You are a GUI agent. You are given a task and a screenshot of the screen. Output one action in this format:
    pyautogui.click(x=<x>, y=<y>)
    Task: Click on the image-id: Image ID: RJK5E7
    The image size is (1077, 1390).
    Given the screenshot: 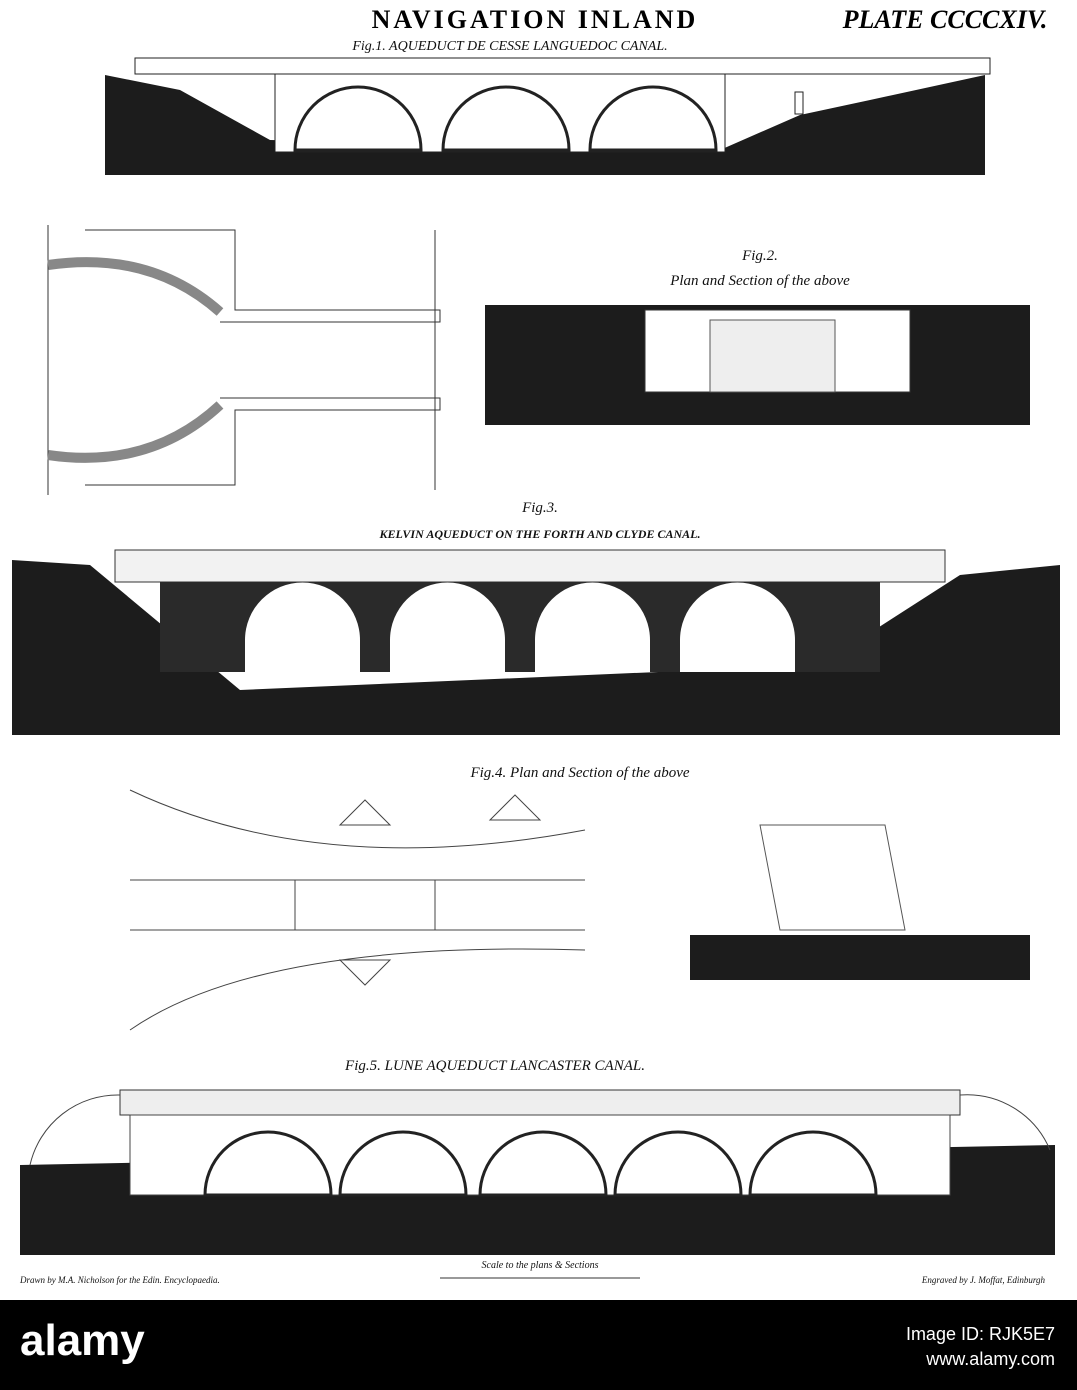 What is the action you would take?
    pyautogui.click(x=980, y=1334)
    